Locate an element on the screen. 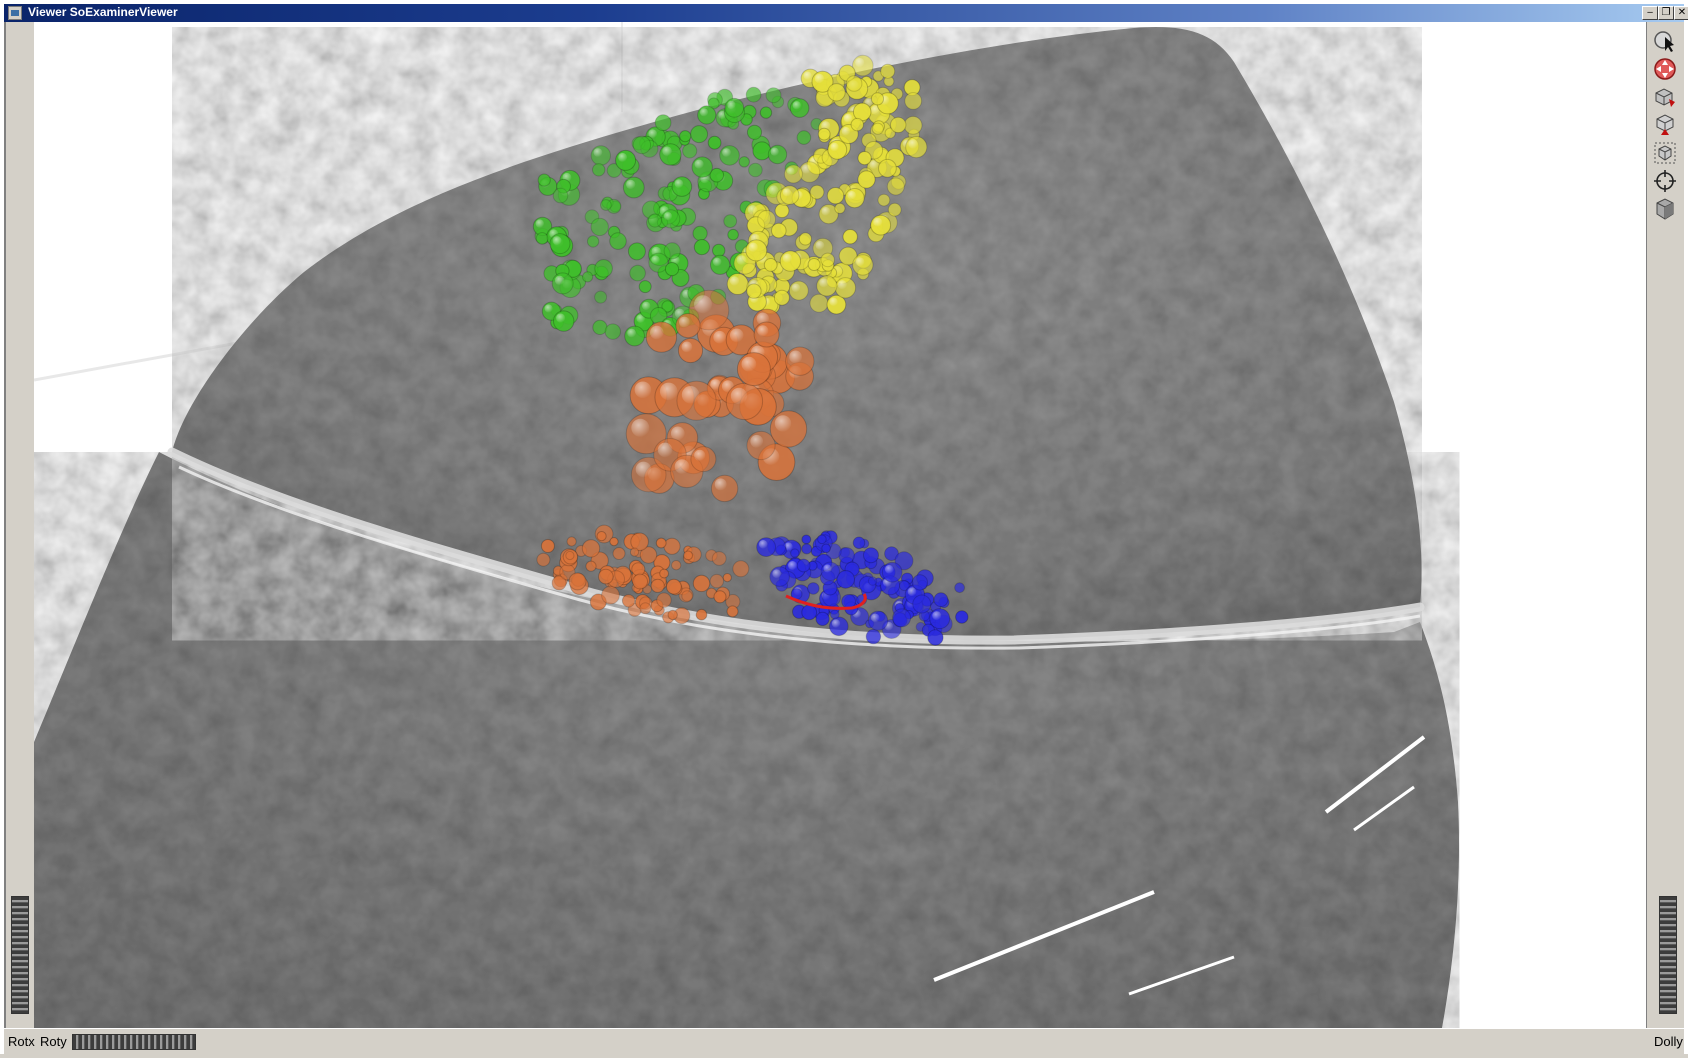  seek-button is located at coordinates (1665, 181).